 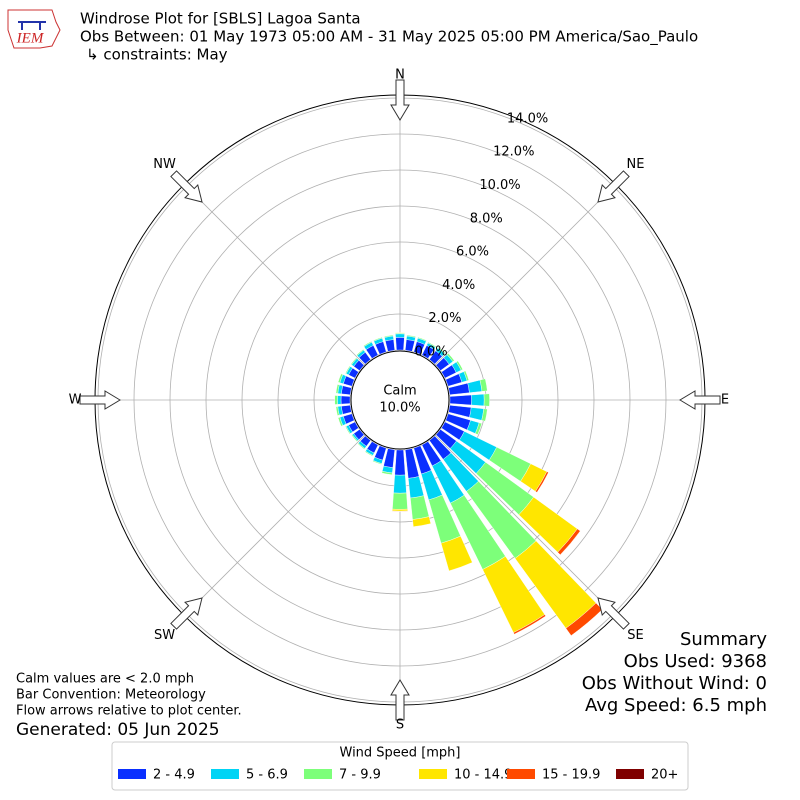 What do you see at coordinates (400, 766) in the screenshot?
I see `legend-box` at bounding box center [400, 766].